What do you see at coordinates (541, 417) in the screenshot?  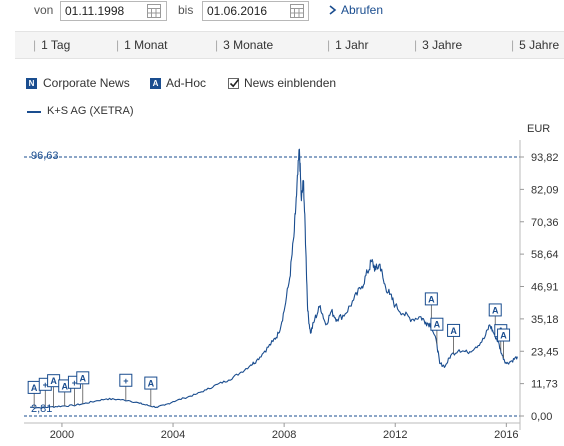 I see `y-tick-label: 0,00` at bounding box center [541, 417].